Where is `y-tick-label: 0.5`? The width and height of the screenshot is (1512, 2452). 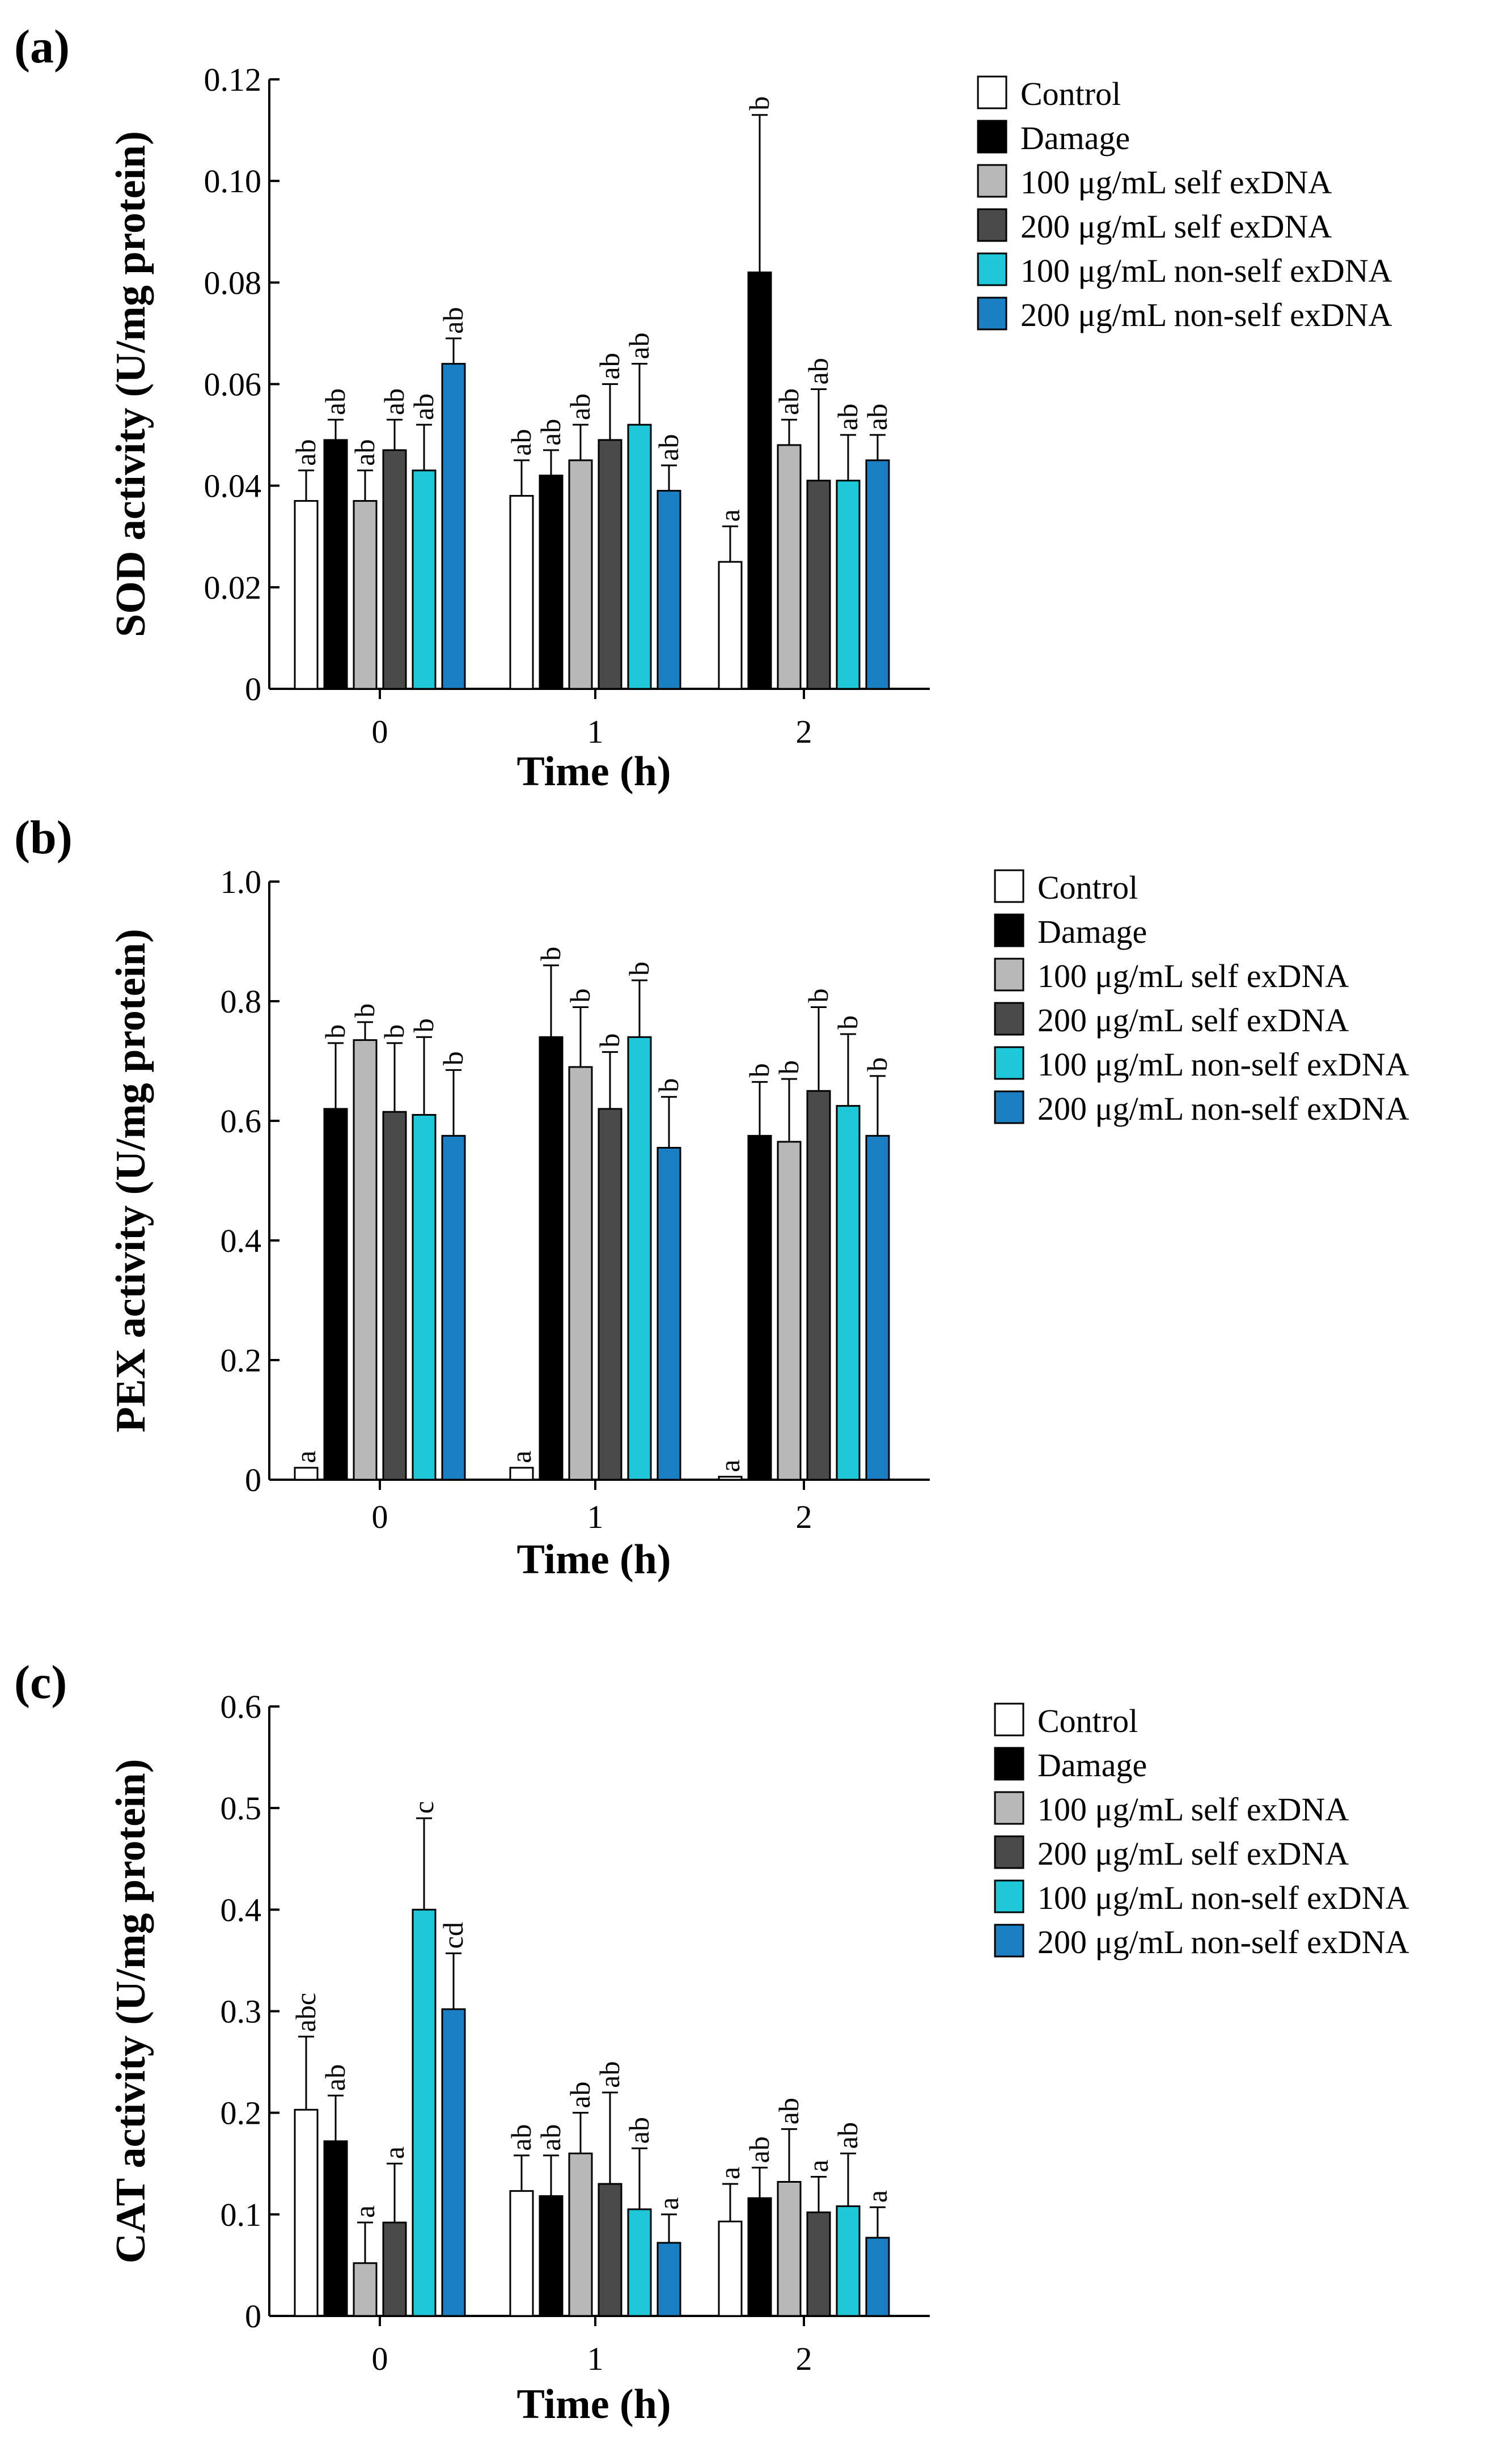 y-tick-label: 0.5 is located at coordinates (241, 1808).